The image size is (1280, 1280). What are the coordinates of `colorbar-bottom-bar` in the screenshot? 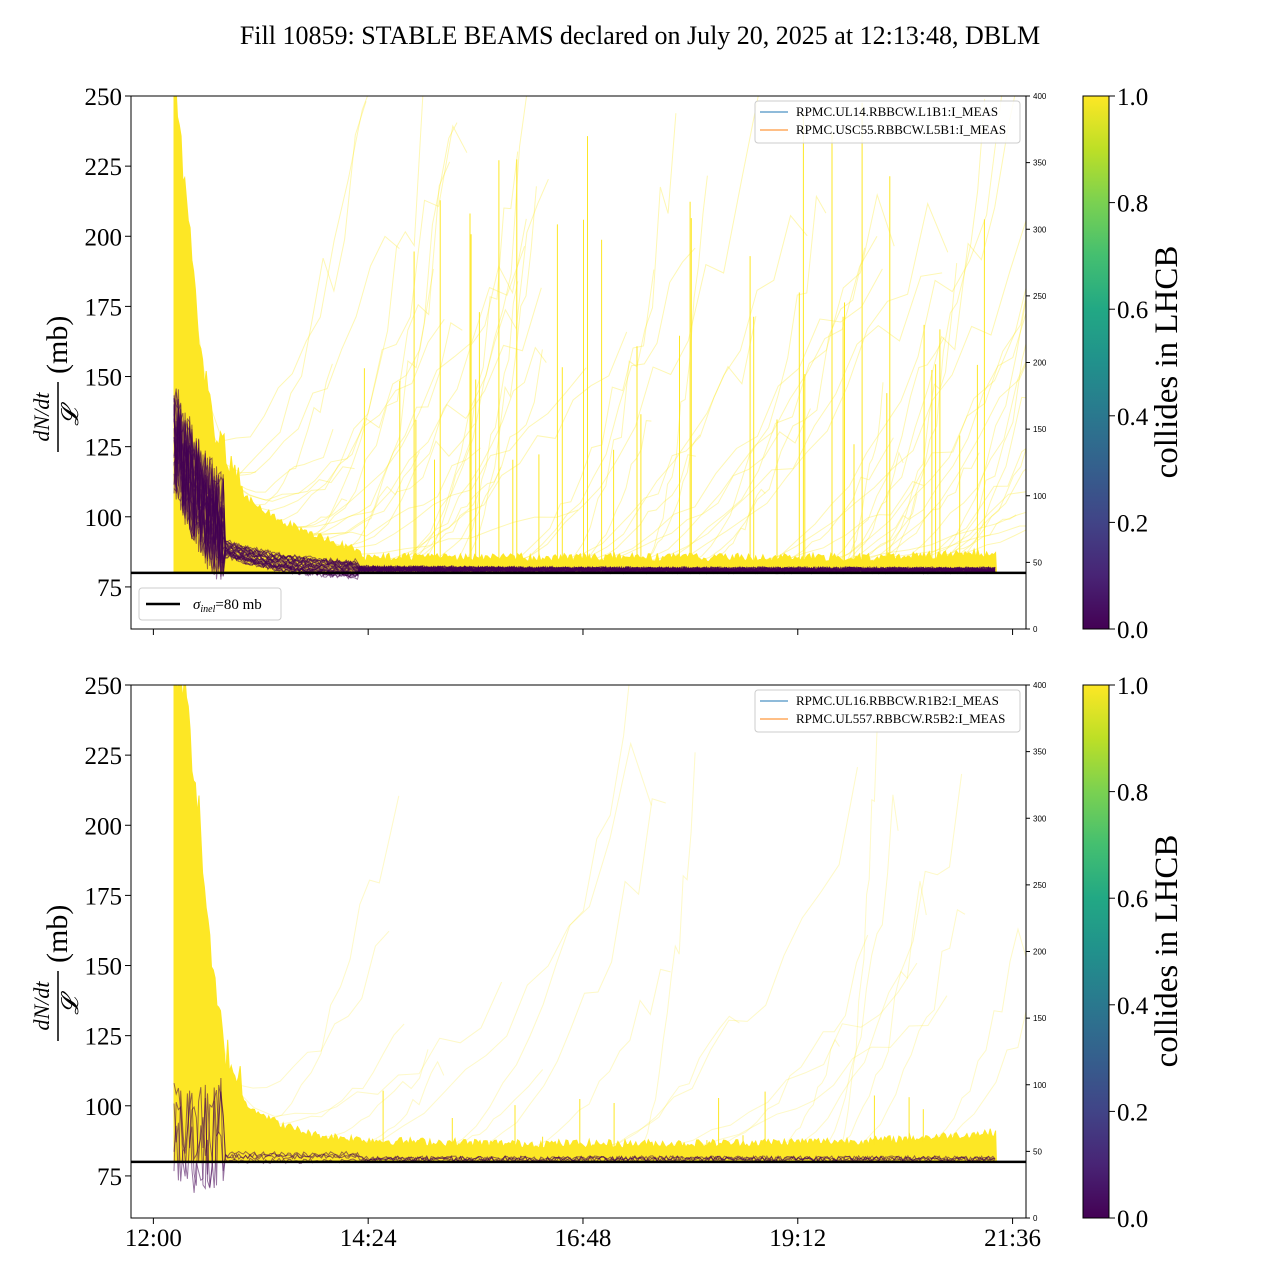 It's located at (1096, 951).